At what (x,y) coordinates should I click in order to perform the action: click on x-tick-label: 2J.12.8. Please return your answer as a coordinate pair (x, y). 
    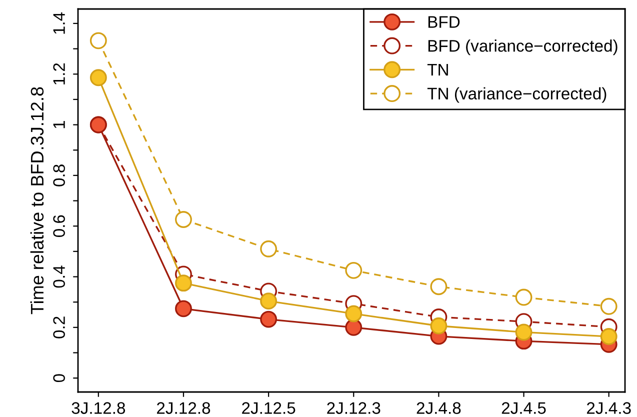
    Looking at the image, I should click on (183, 408).